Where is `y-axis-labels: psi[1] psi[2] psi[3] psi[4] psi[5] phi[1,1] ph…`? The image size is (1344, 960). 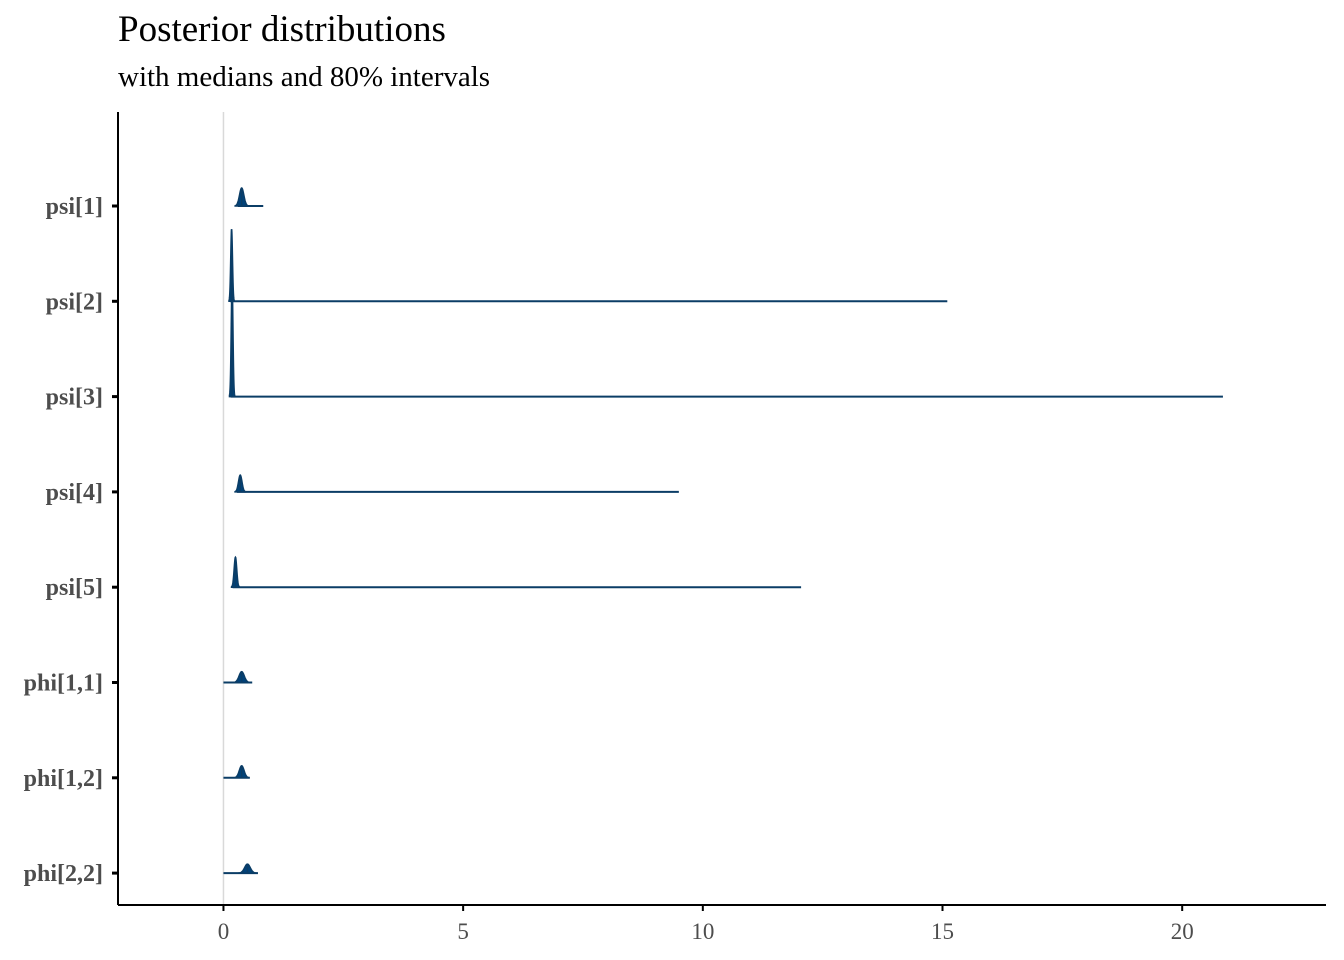 y-axis-labels: psi[1] psi[2] psi[3] psi[4] psi[5] phi[1,1] ph… is located at coordinates (71, 540).